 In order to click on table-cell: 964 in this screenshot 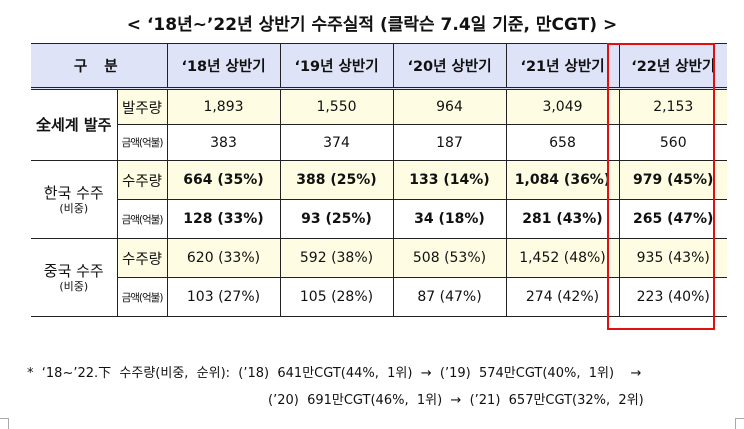, I will do `click(449, 106)`.